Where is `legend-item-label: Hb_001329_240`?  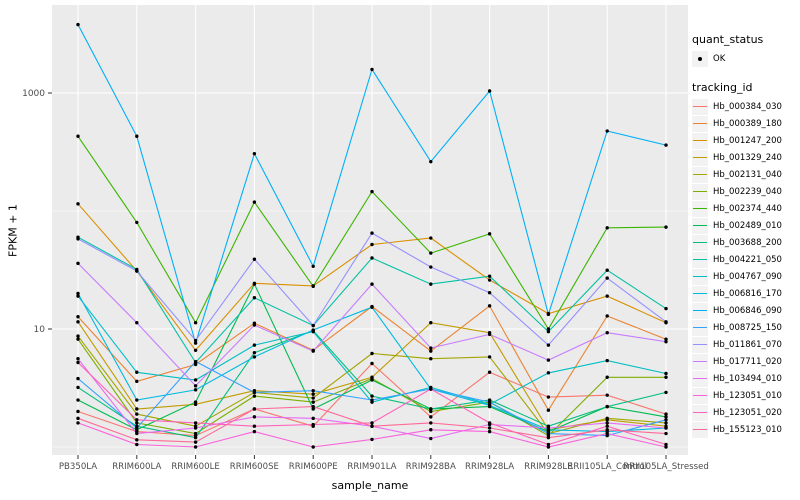 legend-item-label: Hb_001329_240 is located at coordinates (747, 157).